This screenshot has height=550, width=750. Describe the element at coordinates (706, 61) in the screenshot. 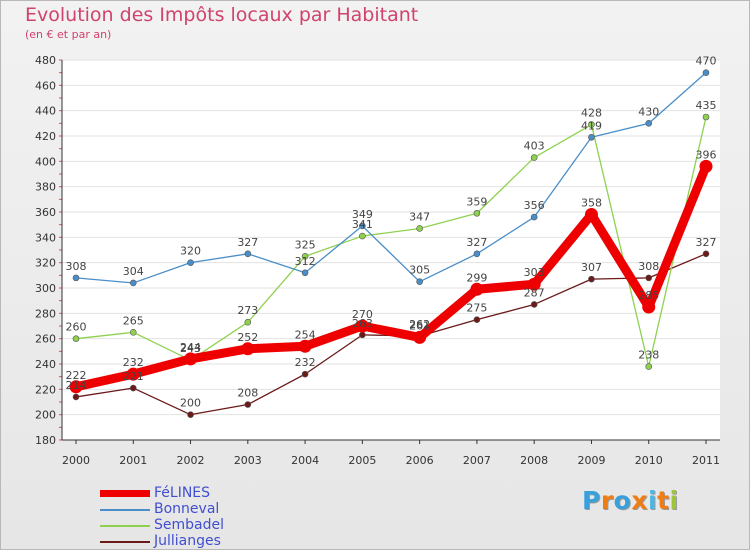

I see `data-label: 470` at that location.